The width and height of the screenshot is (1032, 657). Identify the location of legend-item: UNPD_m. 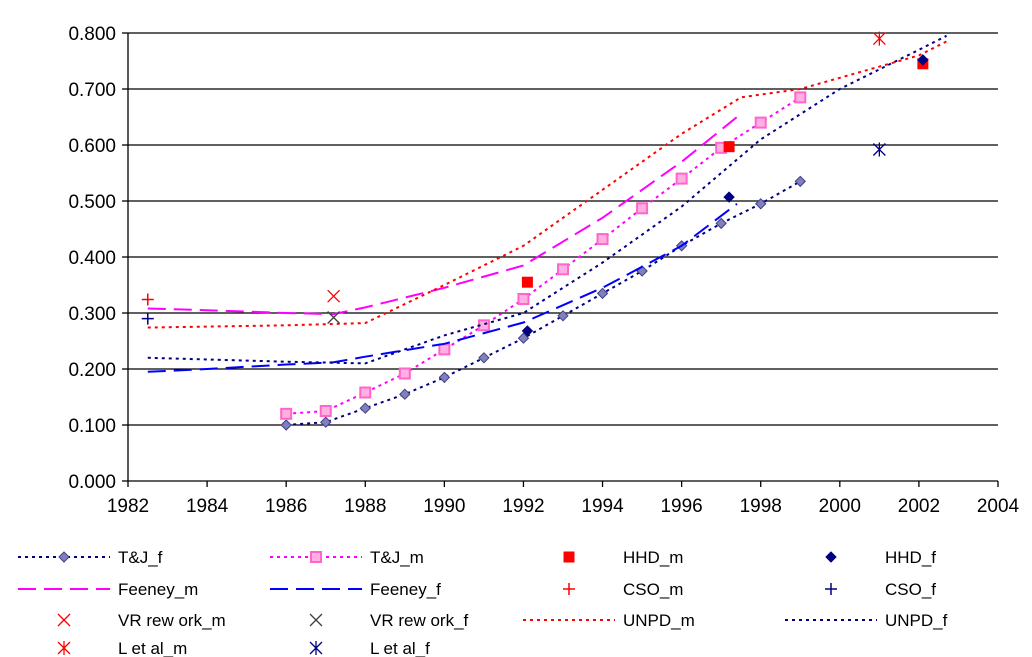
(609, 620).